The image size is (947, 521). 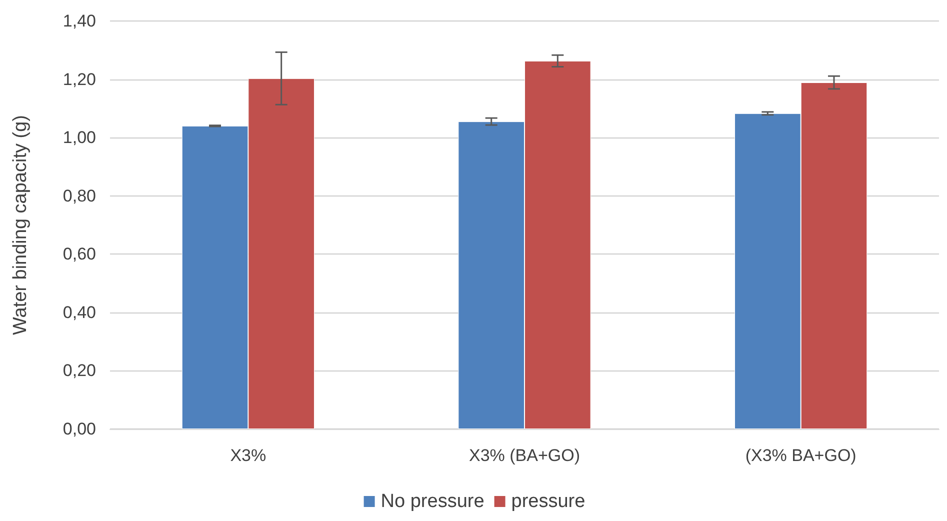 What do you see at coordinates (79, 312) in the screenshot?
I see `y-tick-label: 0,40` at bounding box center [79, 312].